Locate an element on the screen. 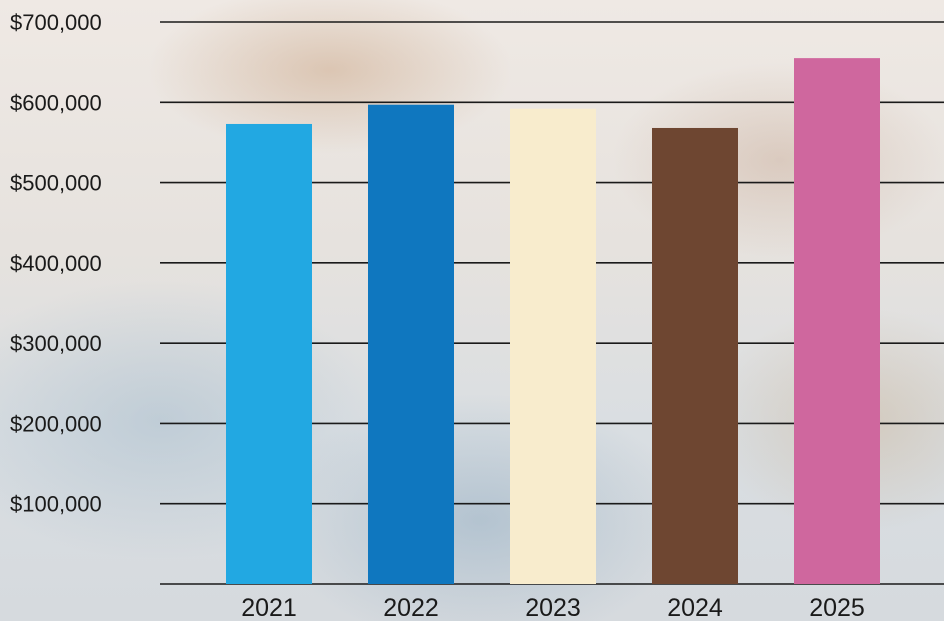  x-axis-categories: 2021 2022 2023 2024 2025 is located at coordinates (553, 607).